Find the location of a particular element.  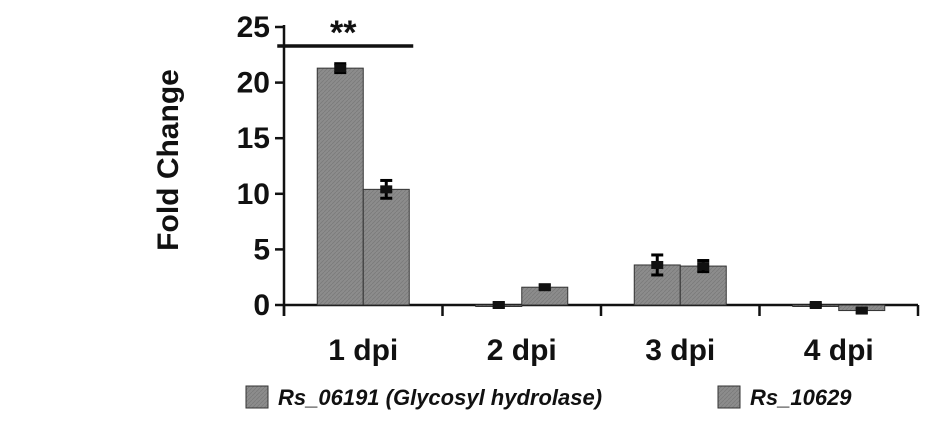

x-tick-label-0: 1 dpi is located at coordinates (363, 350).